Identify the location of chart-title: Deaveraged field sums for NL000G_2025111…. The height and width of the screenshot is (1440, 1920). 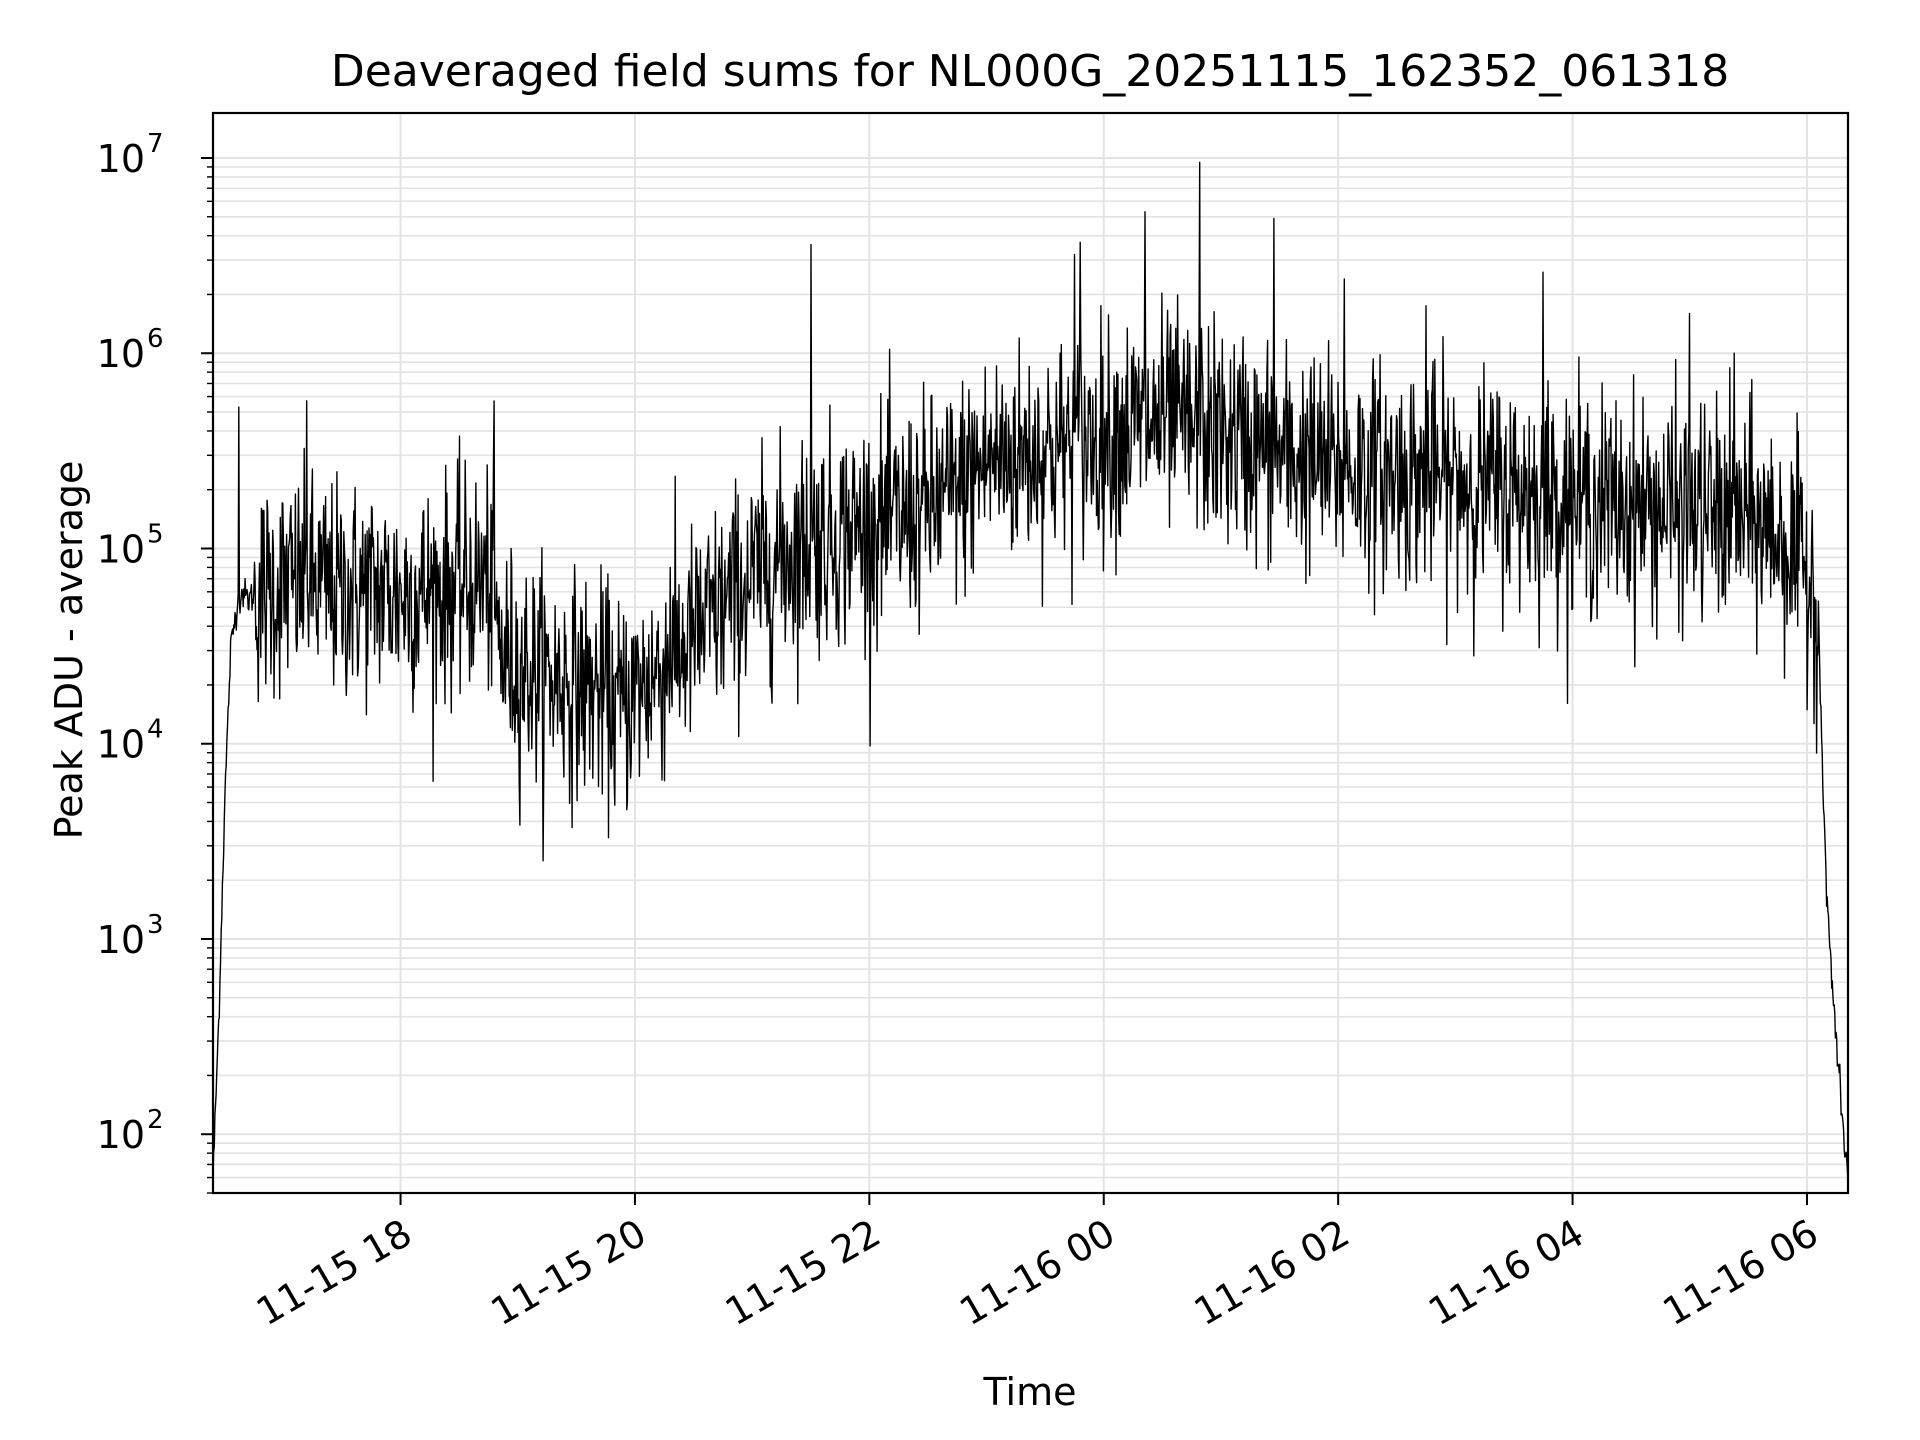
(1030, 71).